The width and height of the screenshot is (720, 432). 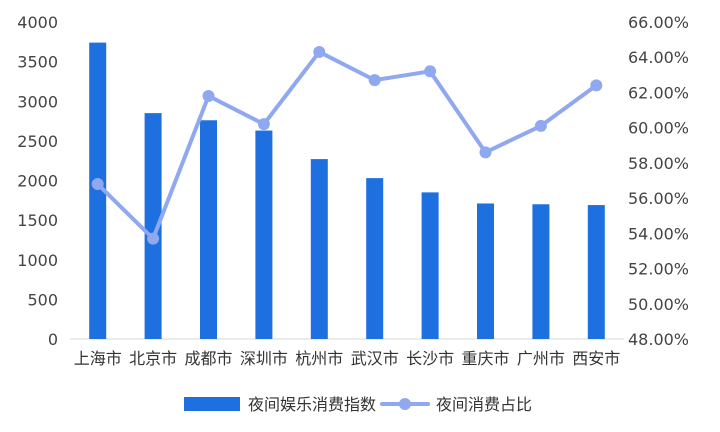 I want to click on x-category-label: 杭州市, so click(x=319, y=358).